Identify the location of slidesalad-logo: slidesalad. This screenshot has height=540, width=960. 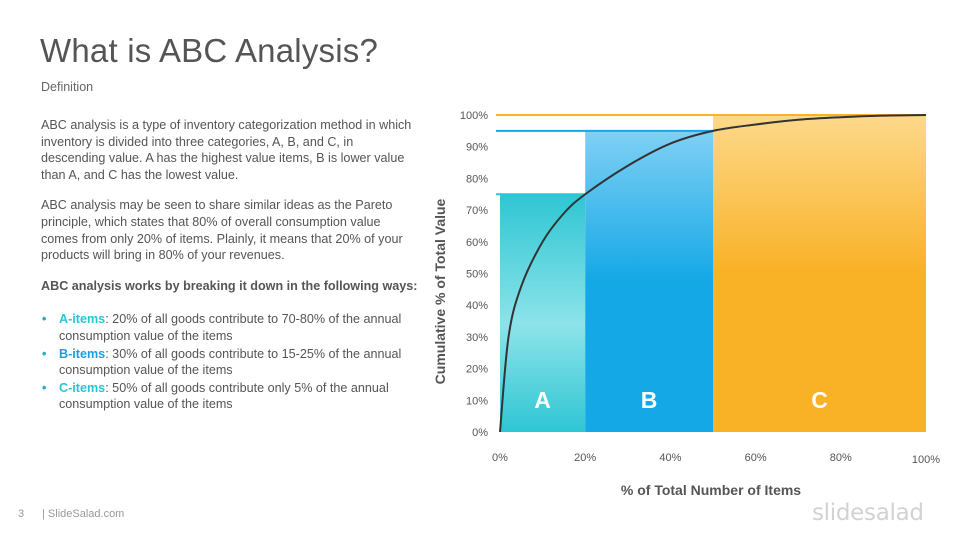
(868, 513).